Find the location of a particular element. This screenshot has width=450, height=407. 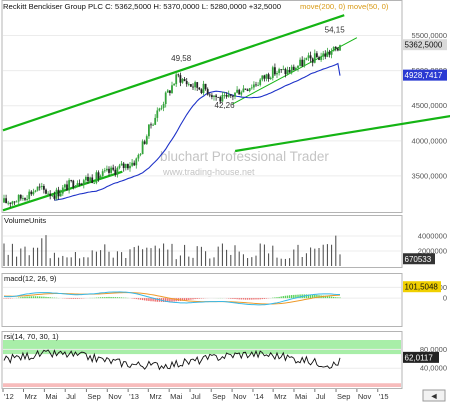

x-tick-label: '12 is located at coordinates (9, 396).